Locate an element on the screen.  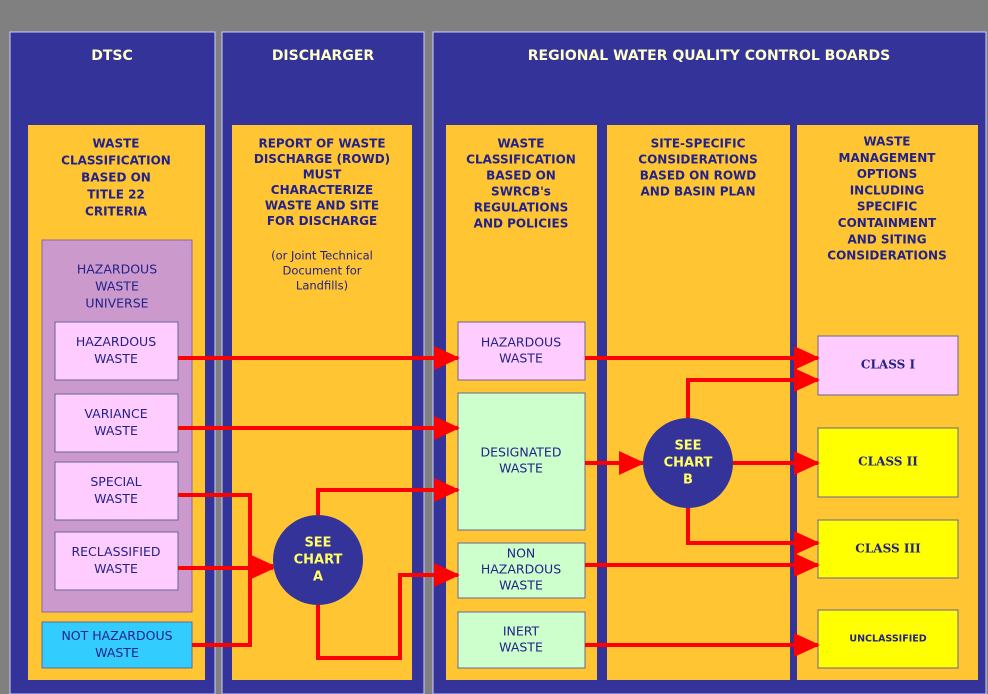
panel-title: REGIONAL WATER QUALITY CONTROL BOARDS is located at coordinates (709, 56).